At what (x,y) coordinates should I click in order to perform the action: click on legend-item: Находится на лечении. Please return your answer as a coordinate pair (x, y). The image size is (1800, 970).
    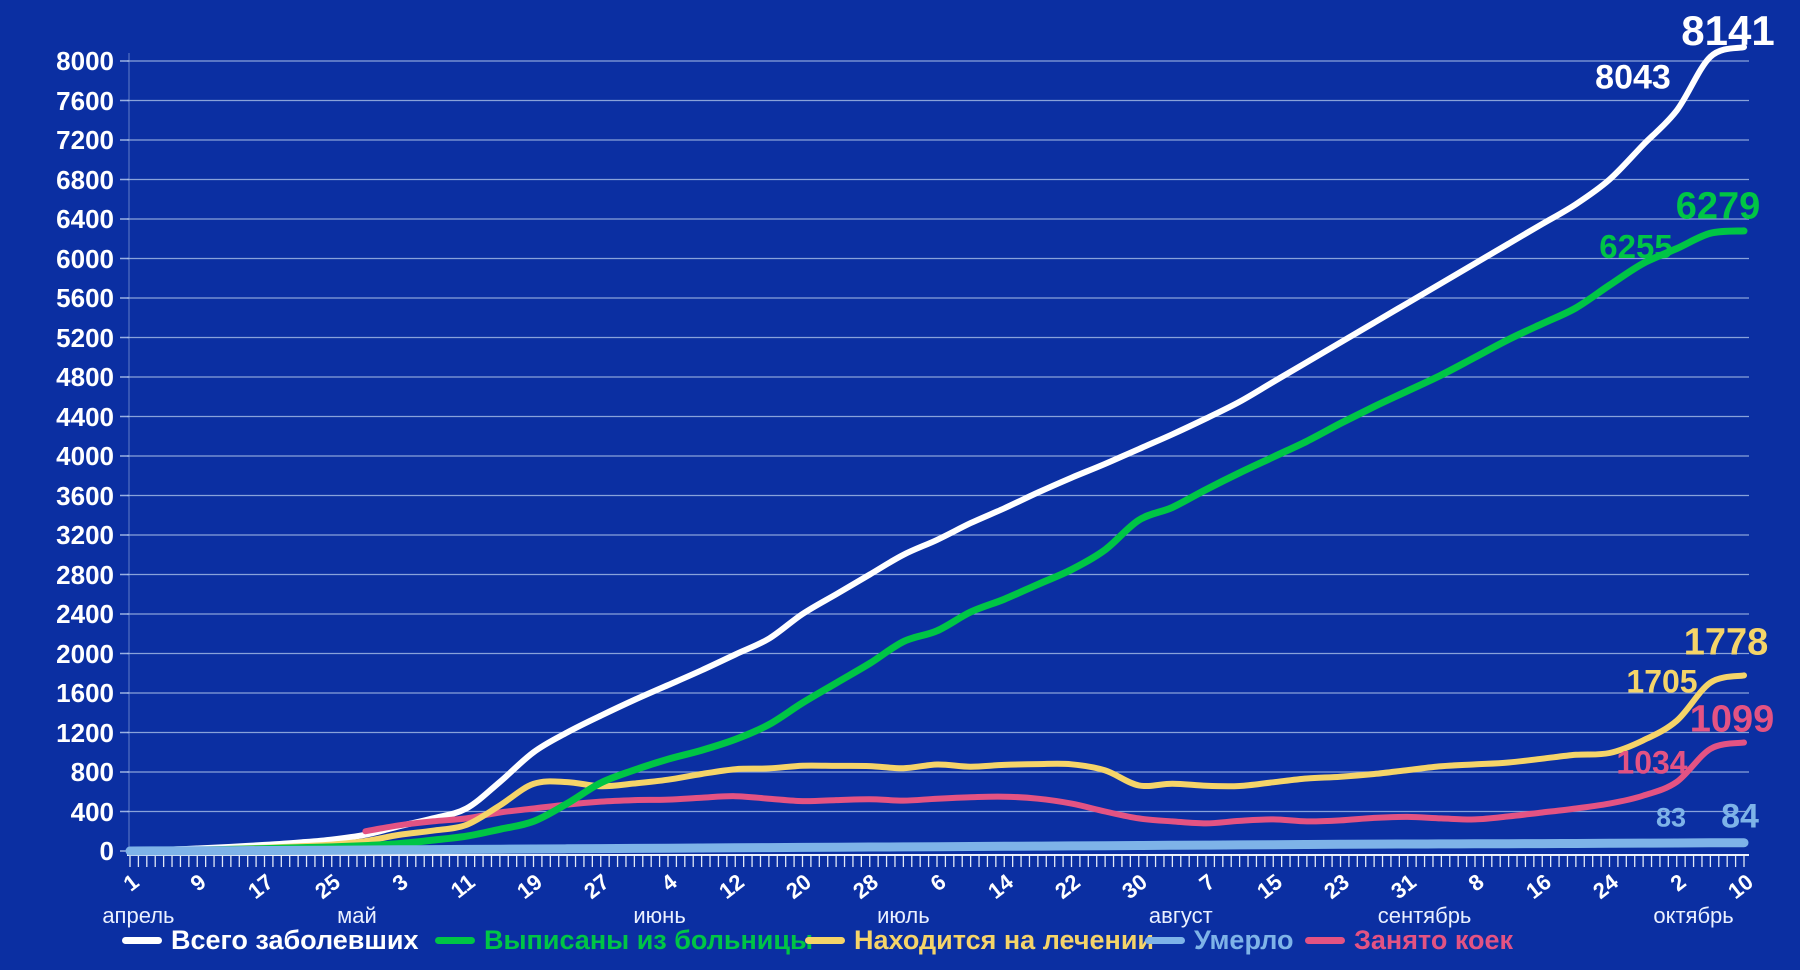
    Looking at the image, I should click on (979, 940).